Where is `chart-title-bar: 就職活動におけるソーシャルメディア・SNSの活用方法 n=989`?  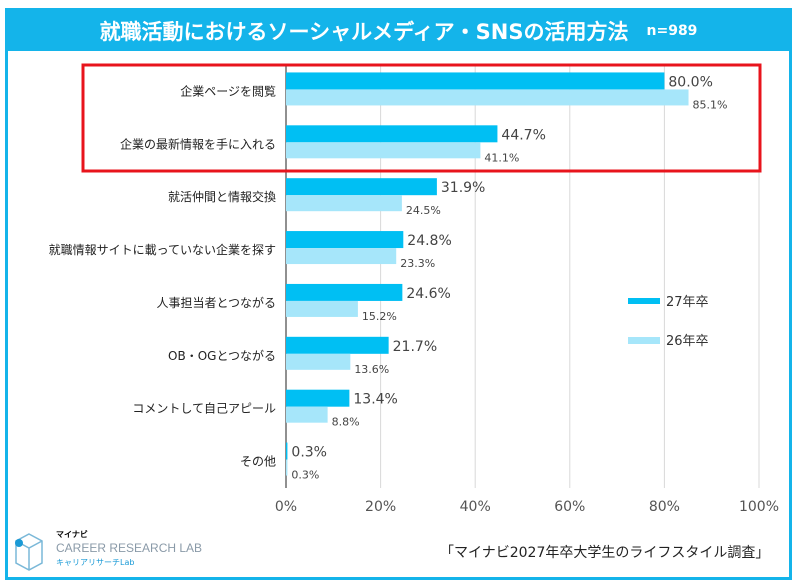
chart-title-bar: 就職活動におけるソーシャルメディア・SNSの活用方法 n=989 is located at coordinates (398, 31).